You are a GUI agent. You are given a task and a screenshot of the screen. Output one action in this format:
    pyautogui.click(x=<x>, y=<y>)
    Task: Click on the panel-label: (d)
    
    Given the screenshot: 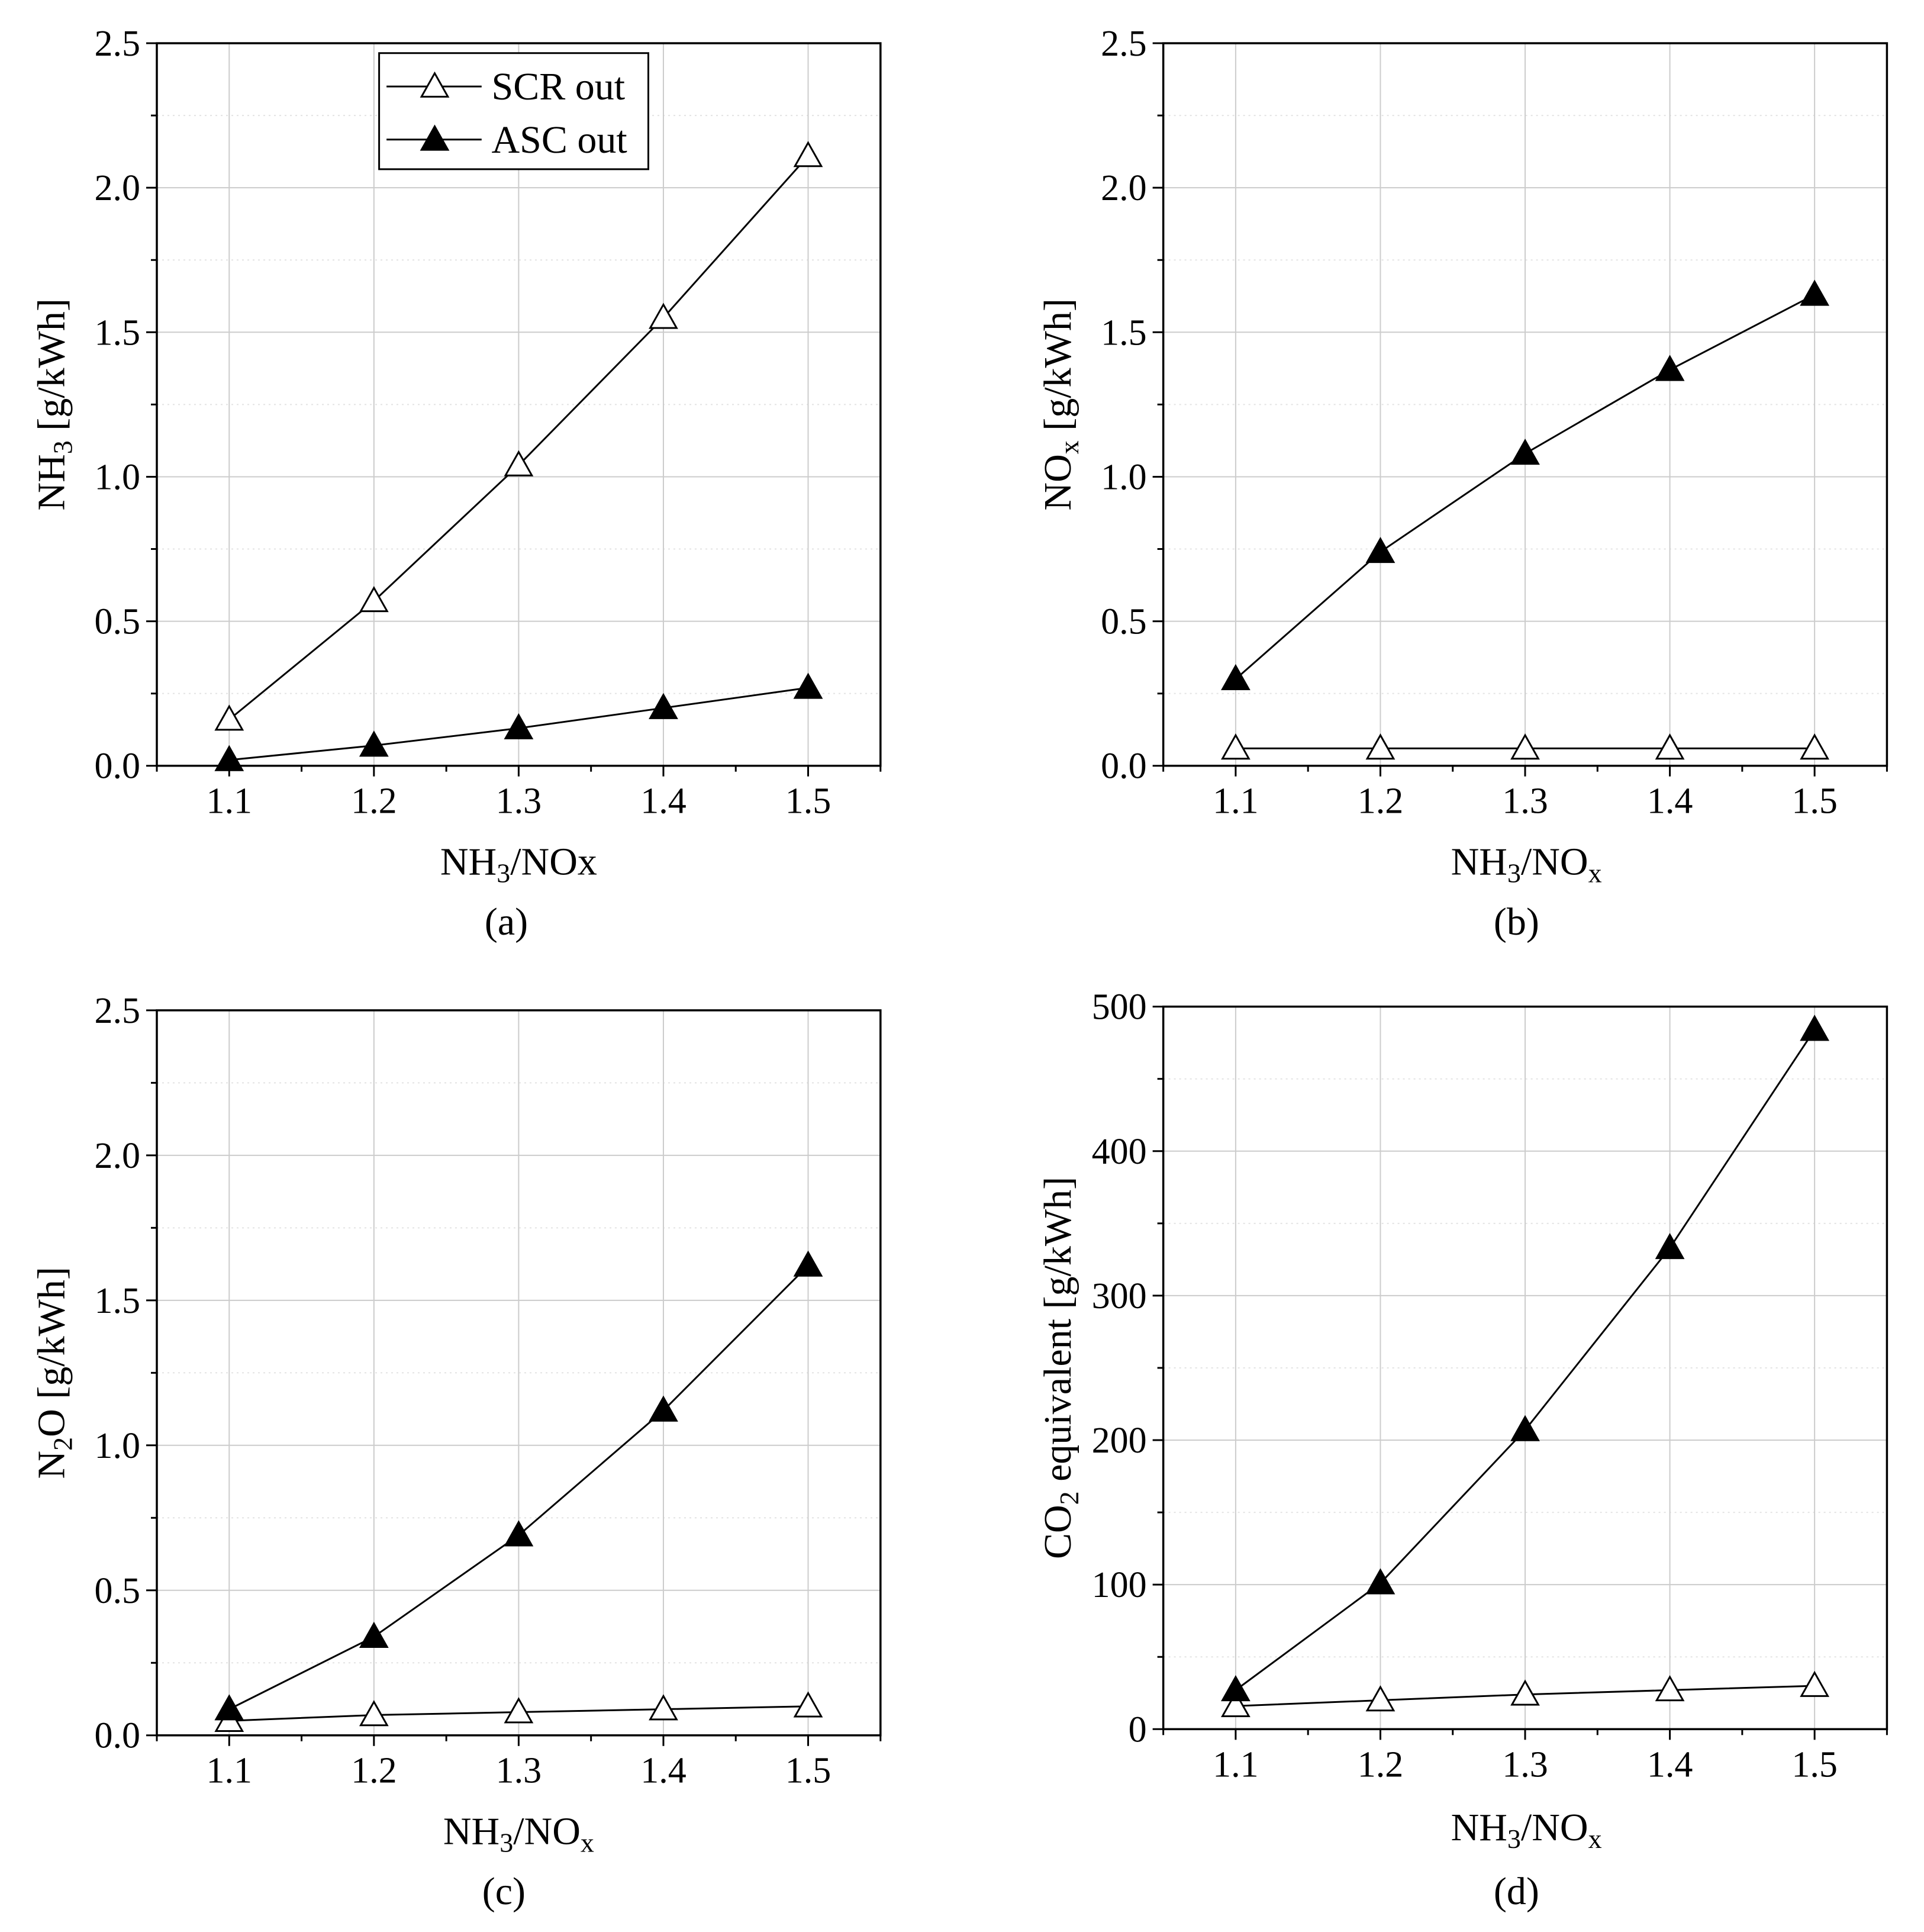 What is the action you would take?
    pyautogui.click(x=1516, y=1891)
    